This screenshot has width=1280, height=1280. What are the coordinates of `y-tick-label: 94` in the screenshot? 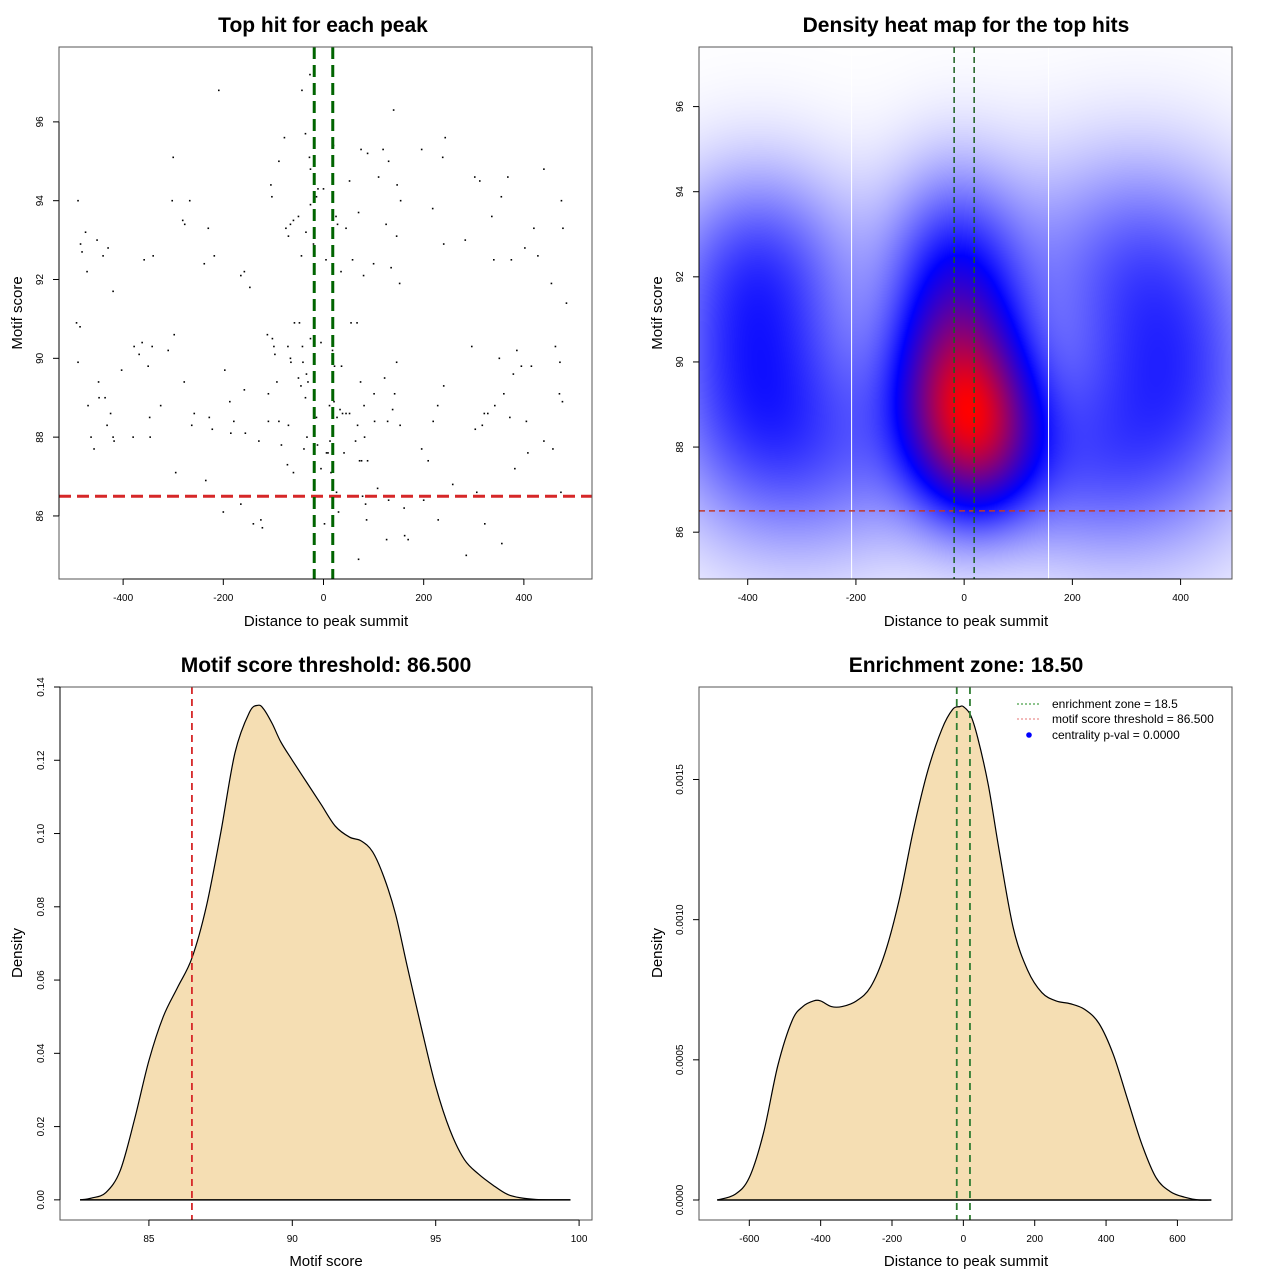 It's located at (40, 201).